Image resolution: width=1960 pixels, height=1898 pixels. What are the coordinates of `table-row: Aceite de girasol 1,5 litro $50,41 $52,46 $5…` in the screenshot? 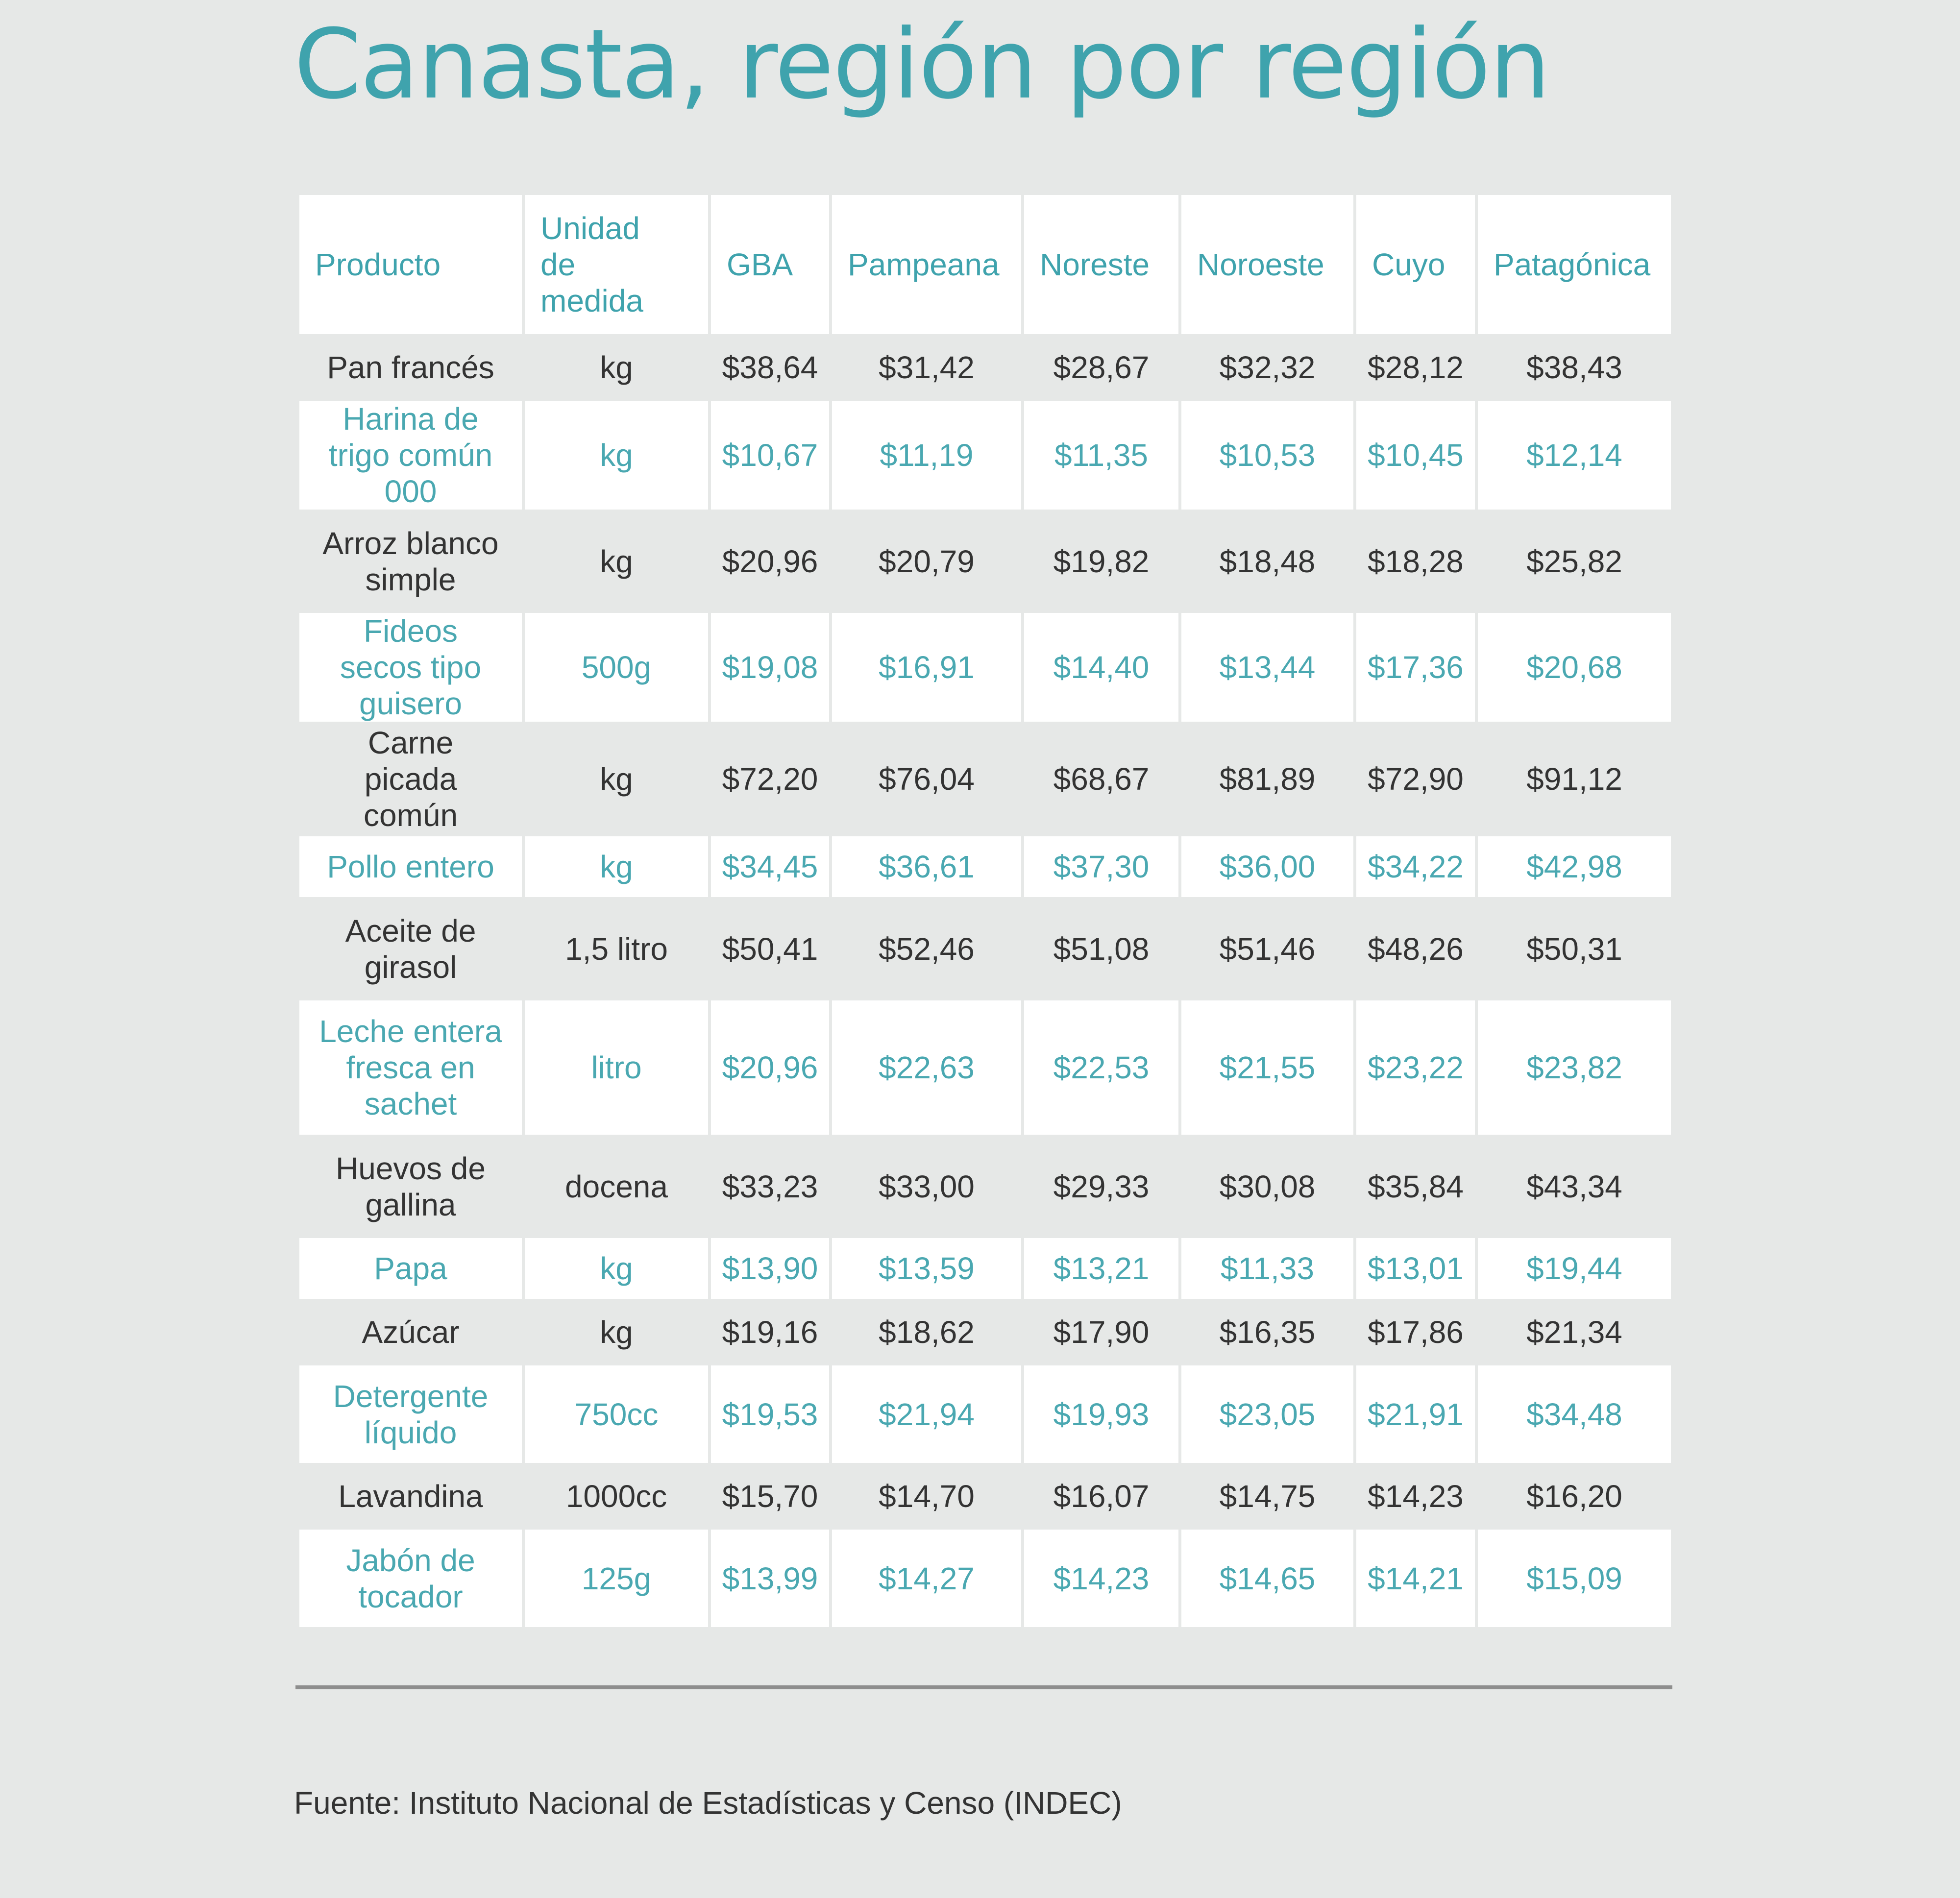 It's located at (985, 949).